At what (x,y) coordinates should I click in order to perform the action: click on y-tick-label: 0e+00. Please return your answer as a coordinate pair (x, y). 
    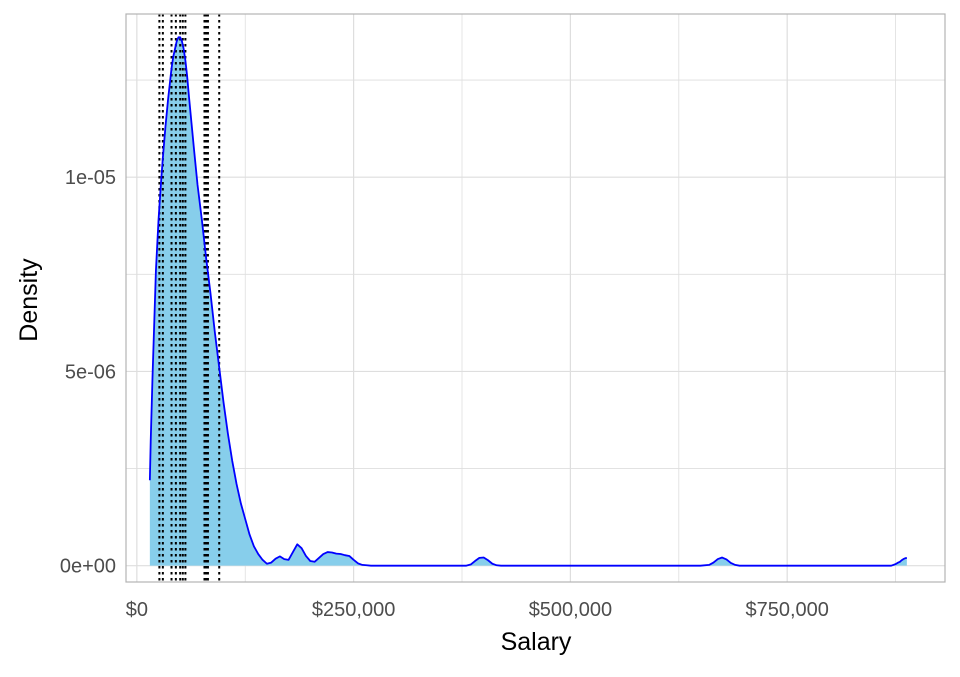
    Looking at the image, I should click on (88, 567).